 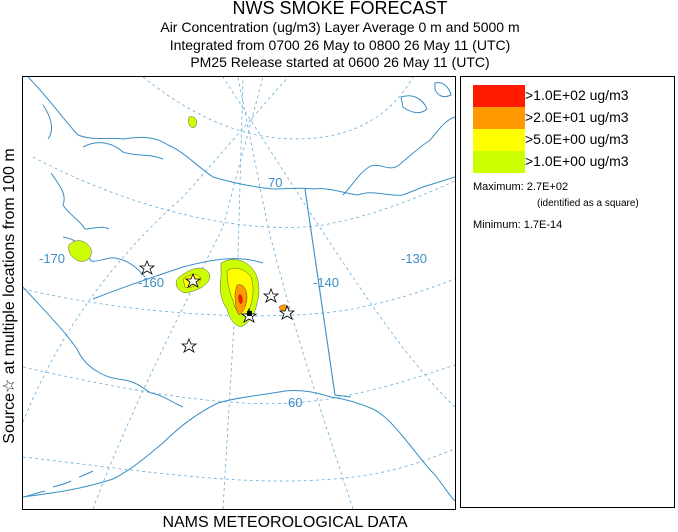 What do you see at coordinates (340, 9) in the screenshot?
I see `forecast-title: NWS SMOKE FORECAST` at bounding box center [340, 9].